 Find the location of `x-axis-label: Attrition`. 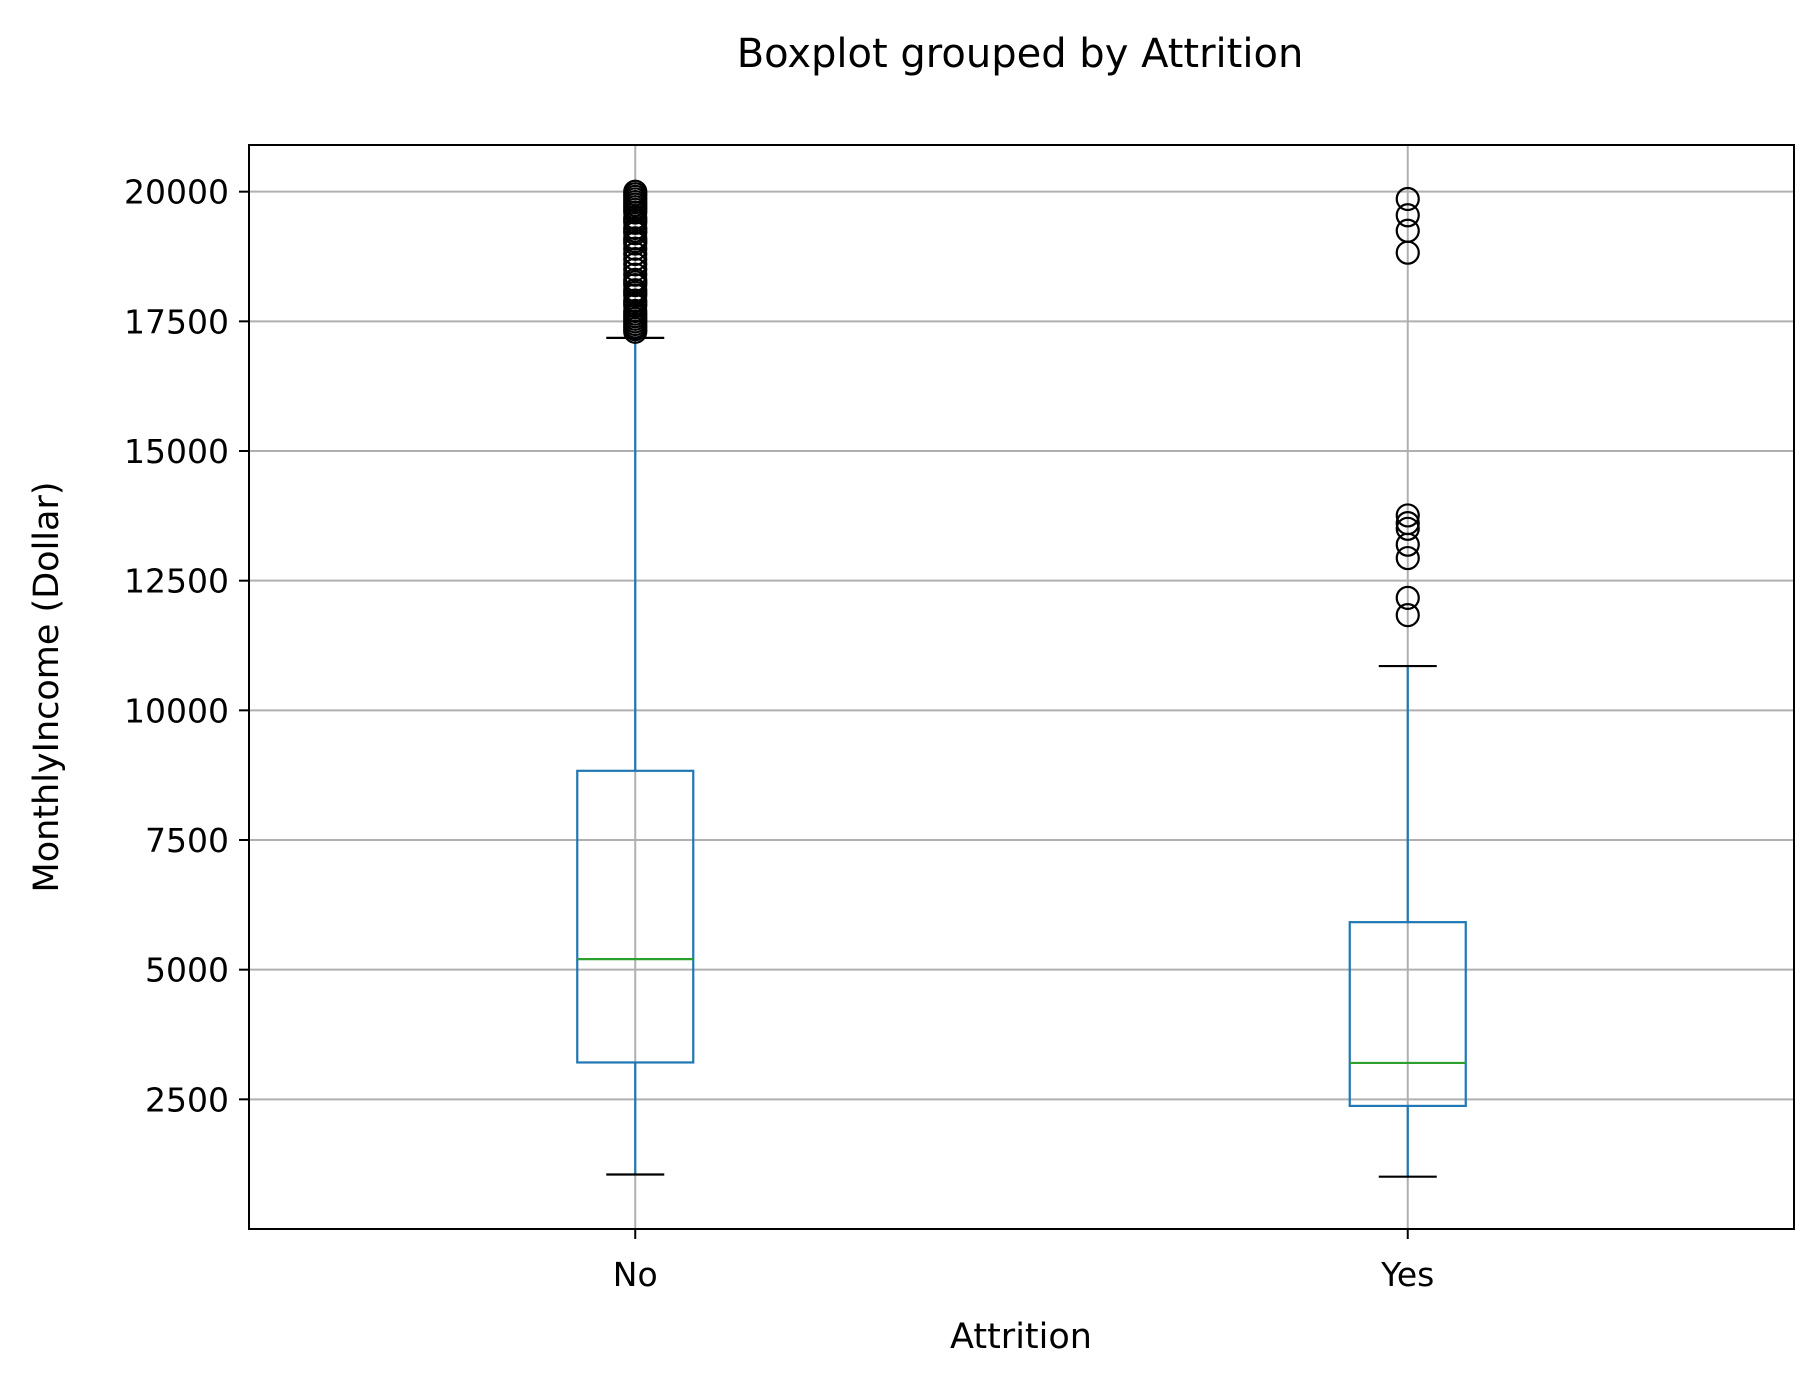

x-axis-label: Attrition is located at coordinates (1021, 1337).